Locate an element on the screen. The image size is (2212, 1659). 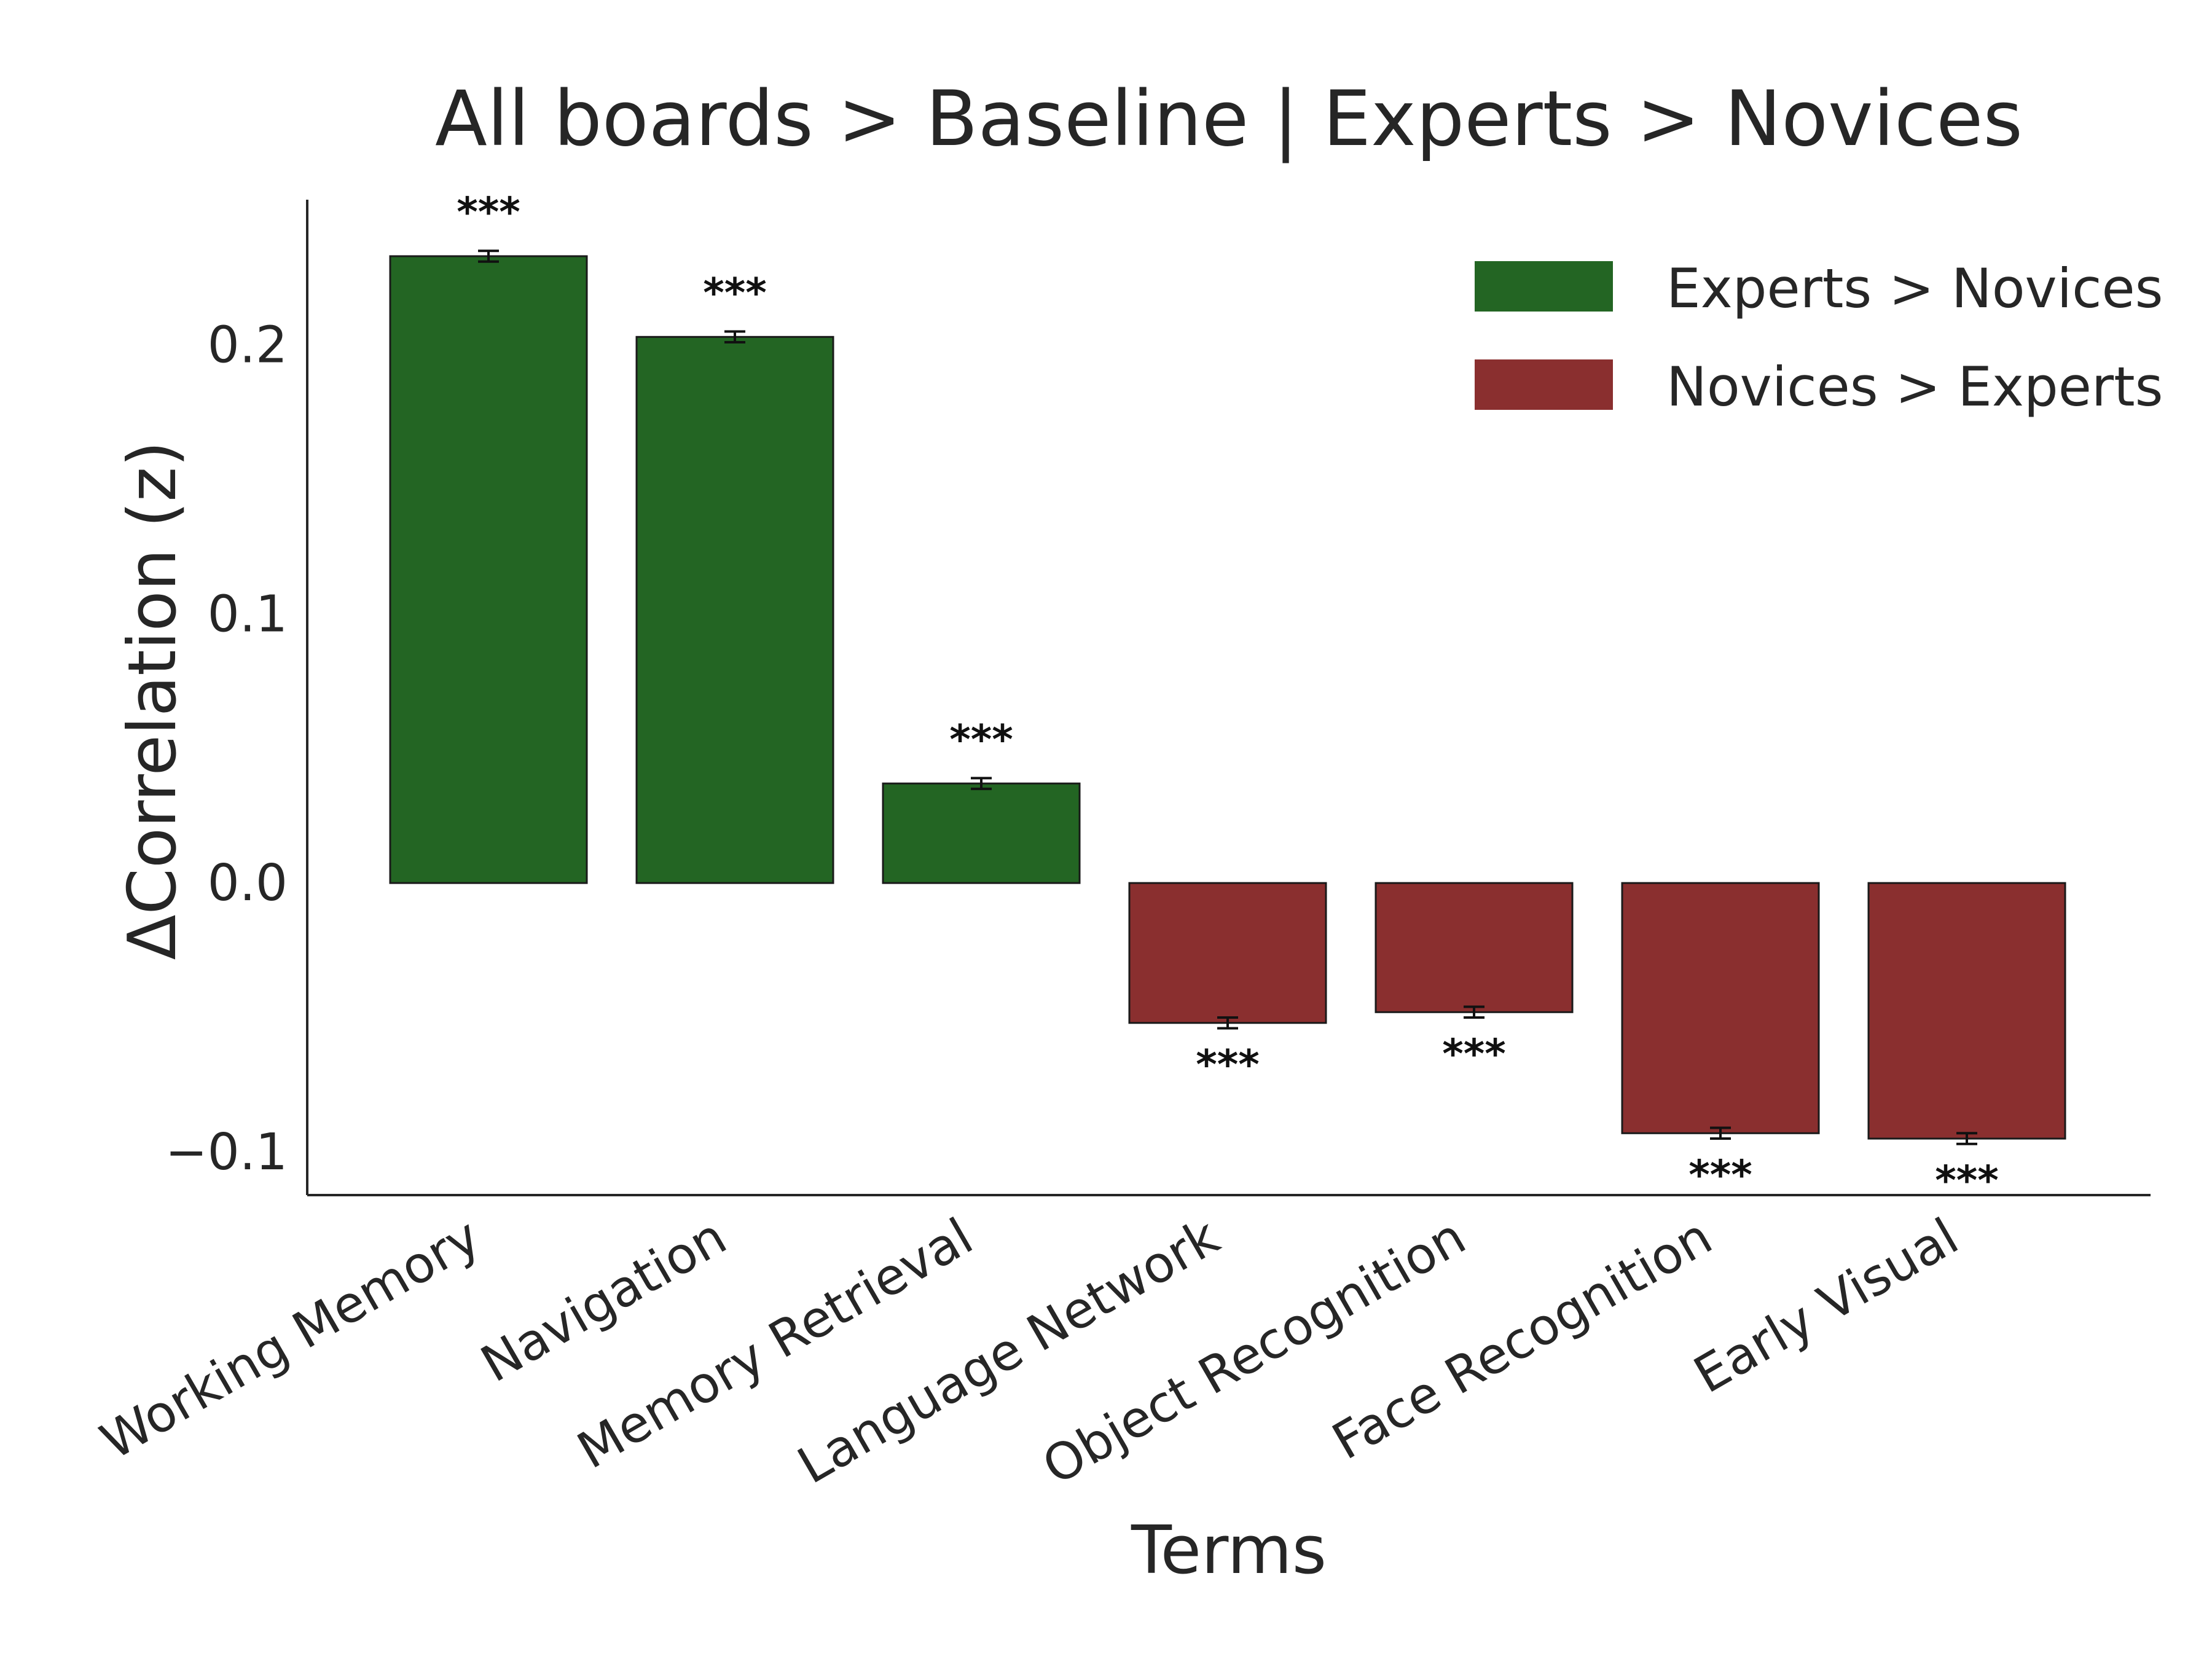
legend-label-novices: Novices > Experts is located at coordinates (1914, 386).